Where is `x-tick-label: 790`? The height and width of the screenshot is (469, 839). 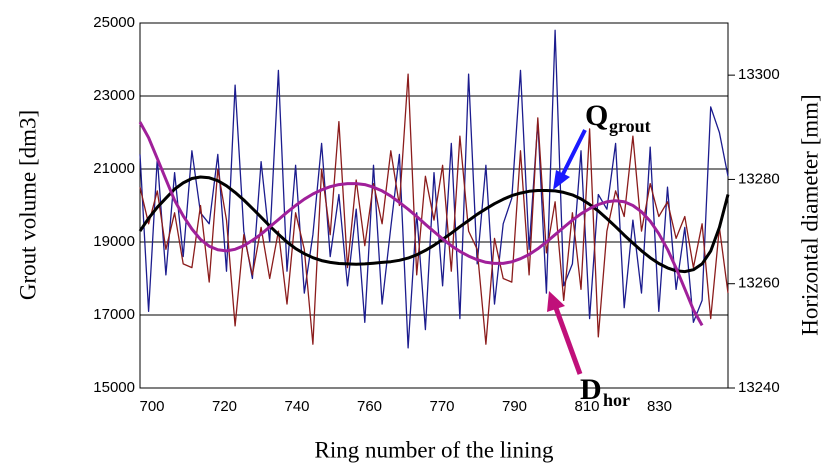 x-tick-label: 790 is located at coordinates (514, 406).